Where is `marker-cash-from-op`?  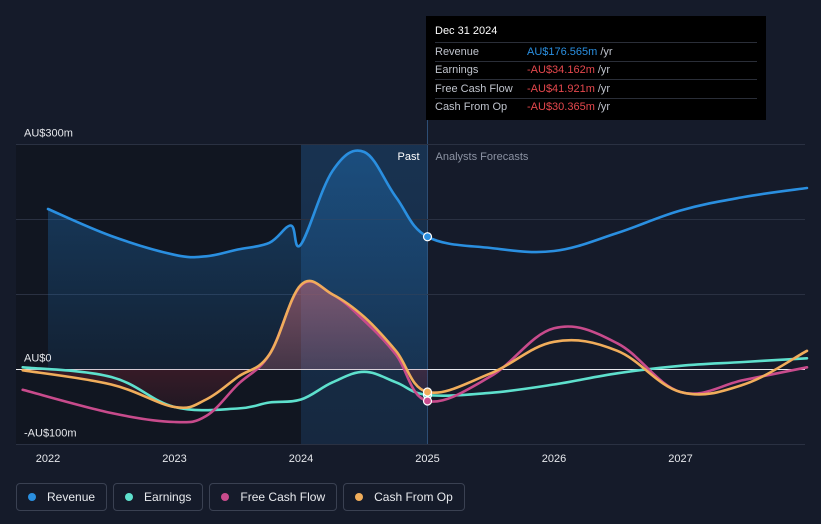
marker-cash-from-op is located at coordinates (427, 392).